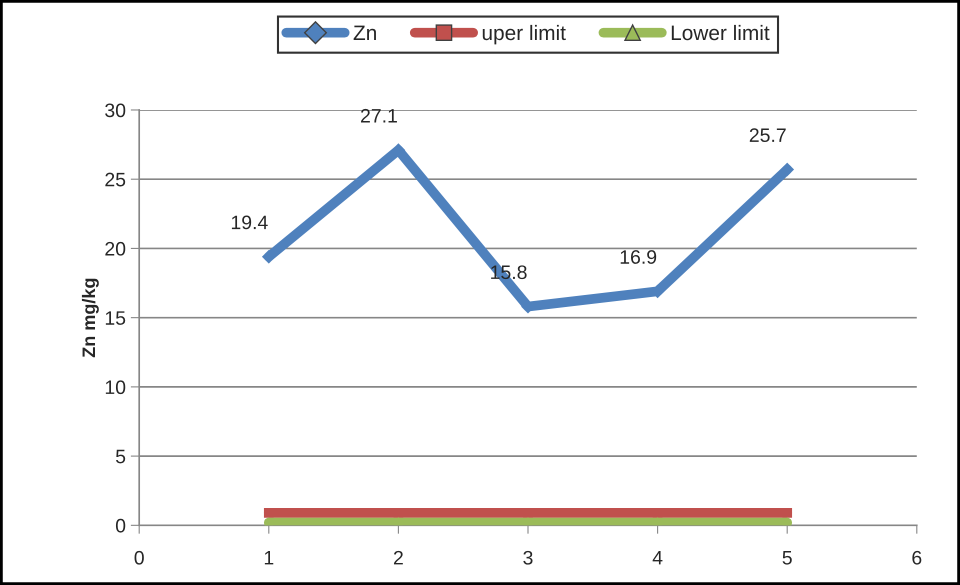 The image size is (960, 585). I want to click on y-tick-label: 0, so click(121, 525).